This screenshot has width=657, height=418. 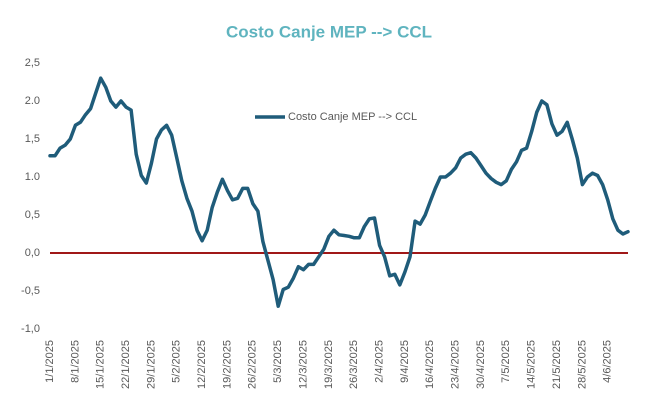 What do you see at coordinates (532, 364) in the screenshot?
I see `x-tick-label: 14/5/2025` at bounding box center [532, 364].